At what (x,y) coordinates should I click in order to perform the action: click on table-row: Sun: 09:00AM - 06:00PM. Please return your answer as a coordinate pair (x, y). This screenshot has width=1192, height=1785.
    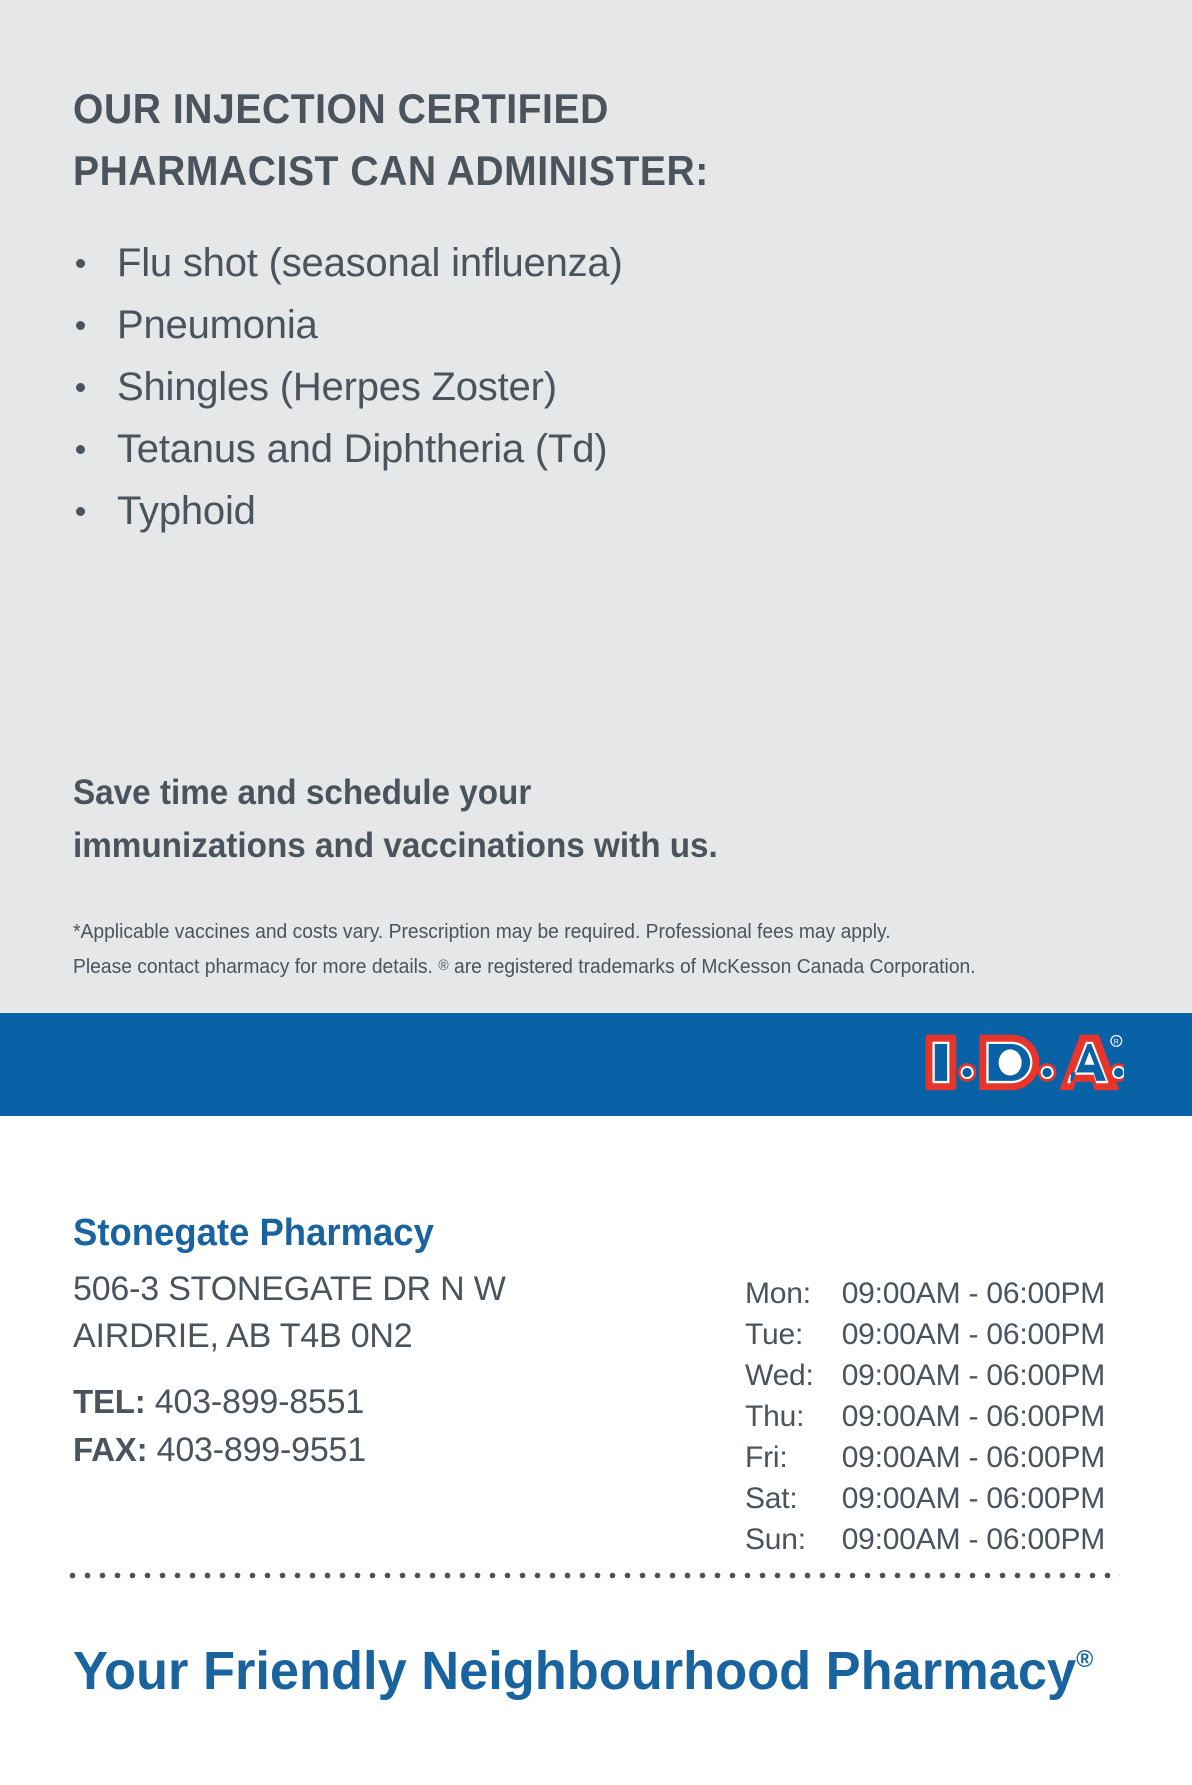
    Looking at the image, I should click on (925, 1539).